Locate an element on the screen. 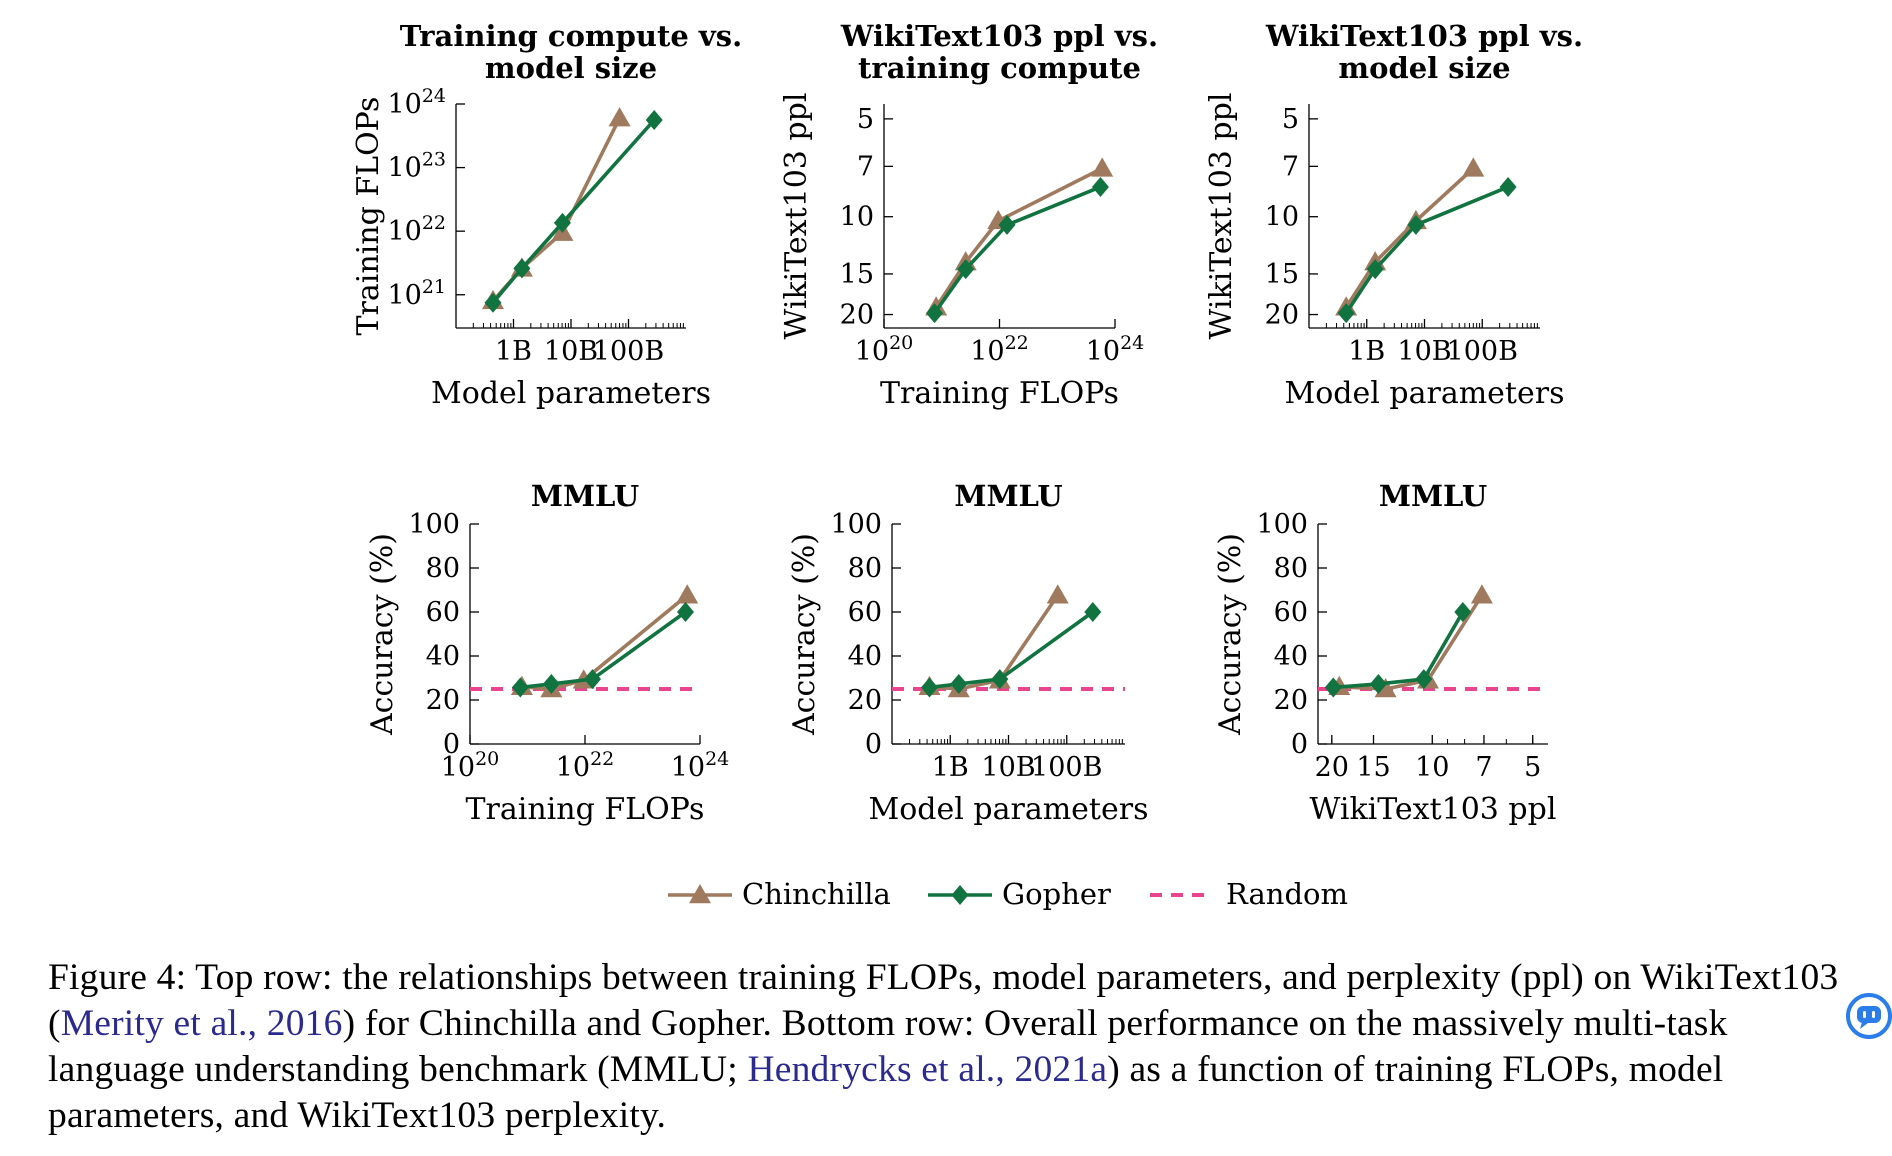 The image size is (1892, 1156). legend-gopher-label: Gopher is located at coordinates (1056, 894).